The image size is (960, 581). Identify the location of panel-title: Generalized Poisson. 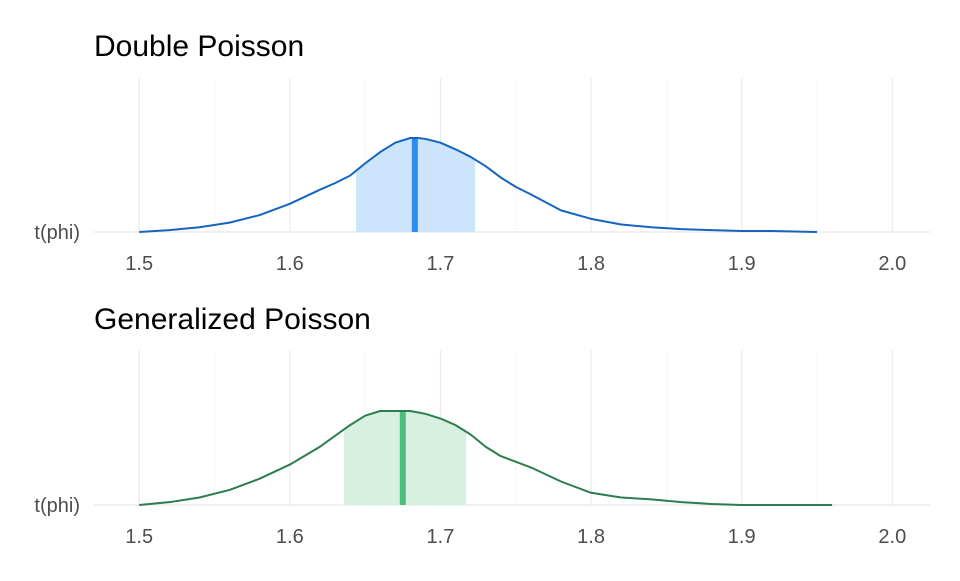
(232, 319).